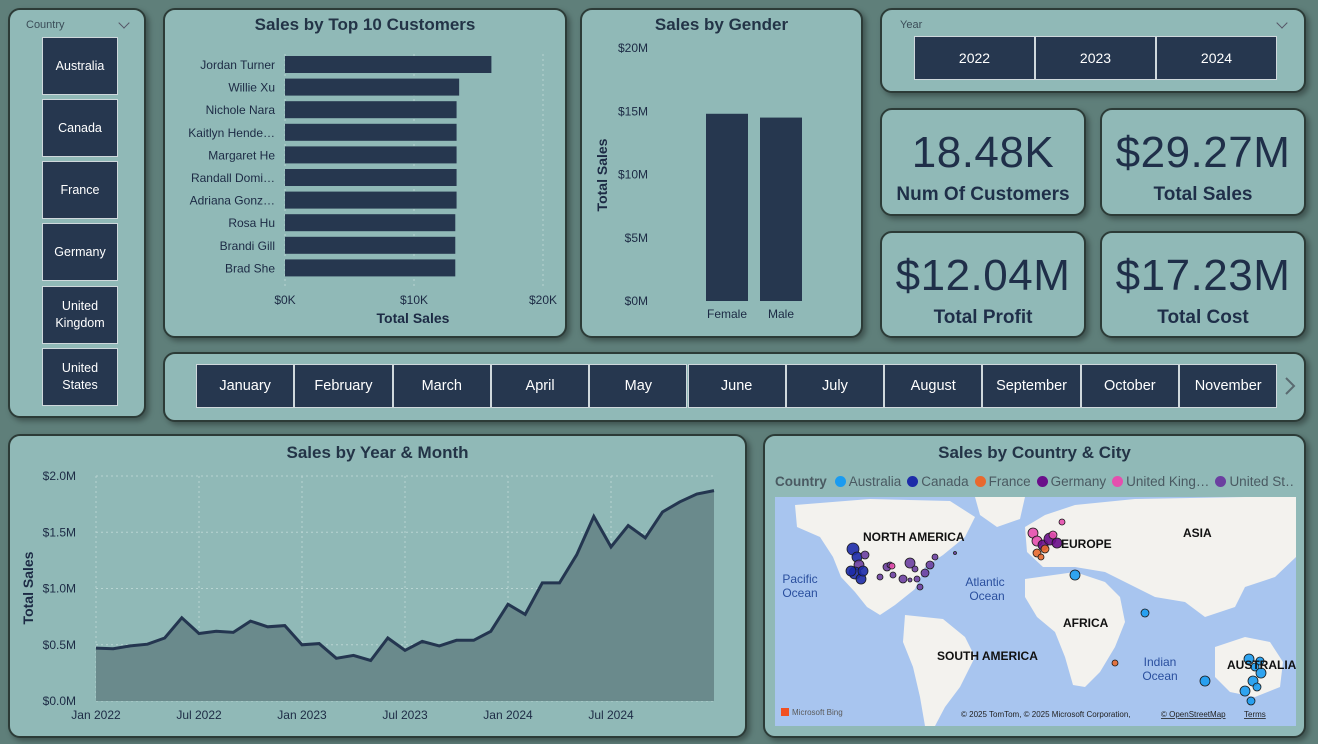  Describe the element at coordinates (245, 386) in the screenshot. I see `month-button-january: January` at that location.